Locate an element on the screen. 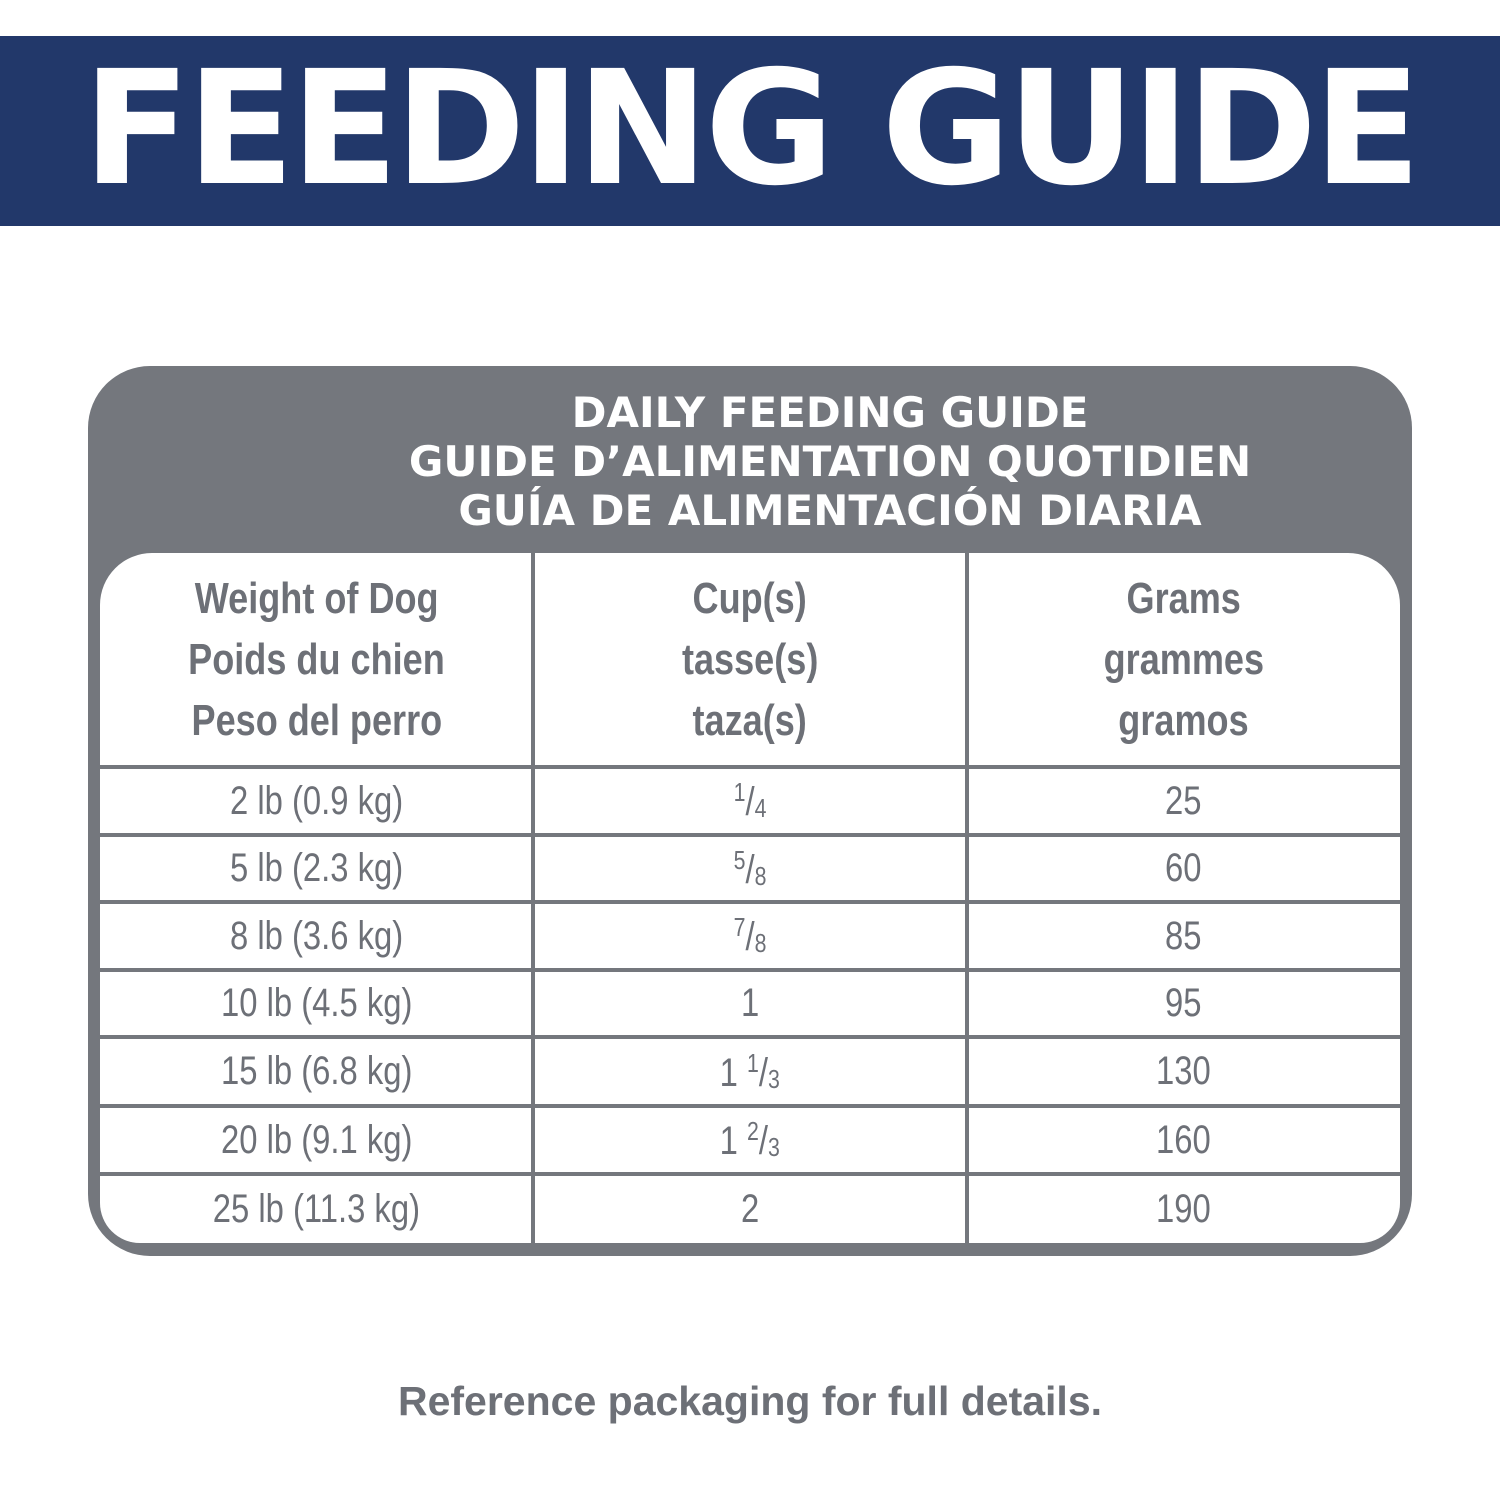 The image size is (1500, 1500). cups-cell: 7/8 is located at coordinates (750, 935).